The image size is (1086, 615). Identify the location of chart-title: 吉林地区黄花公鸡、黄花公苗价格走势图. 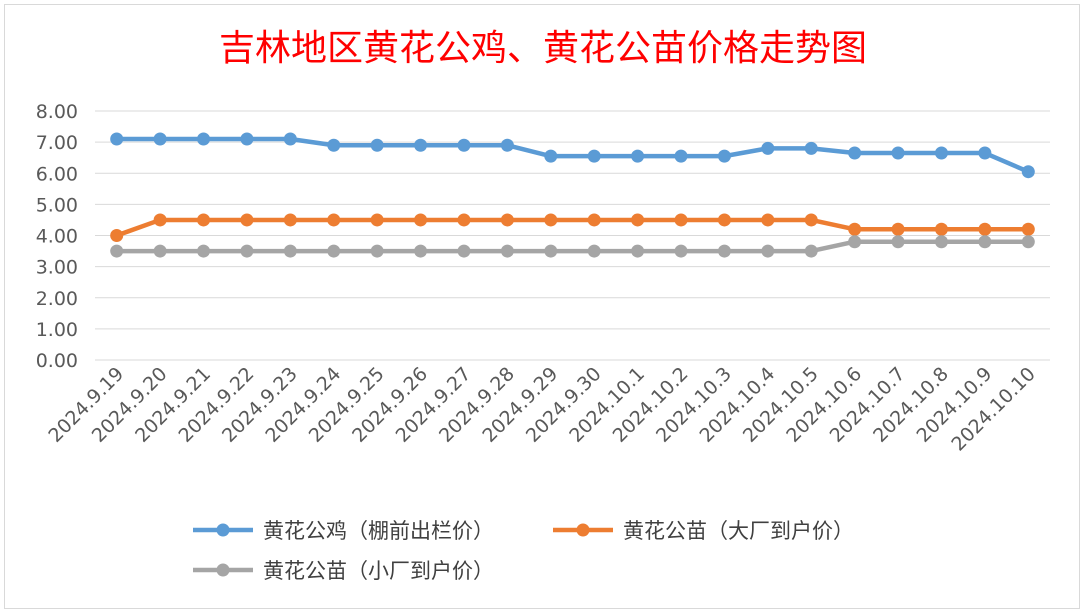
(543, 48).